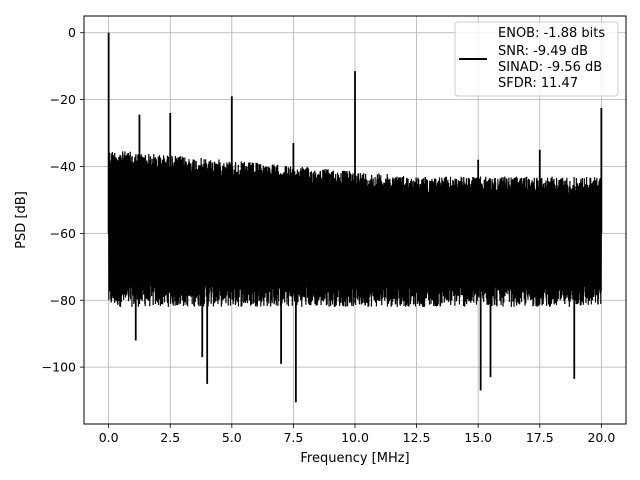  I want to click on y-tick-label: 0, so click(72, 32).